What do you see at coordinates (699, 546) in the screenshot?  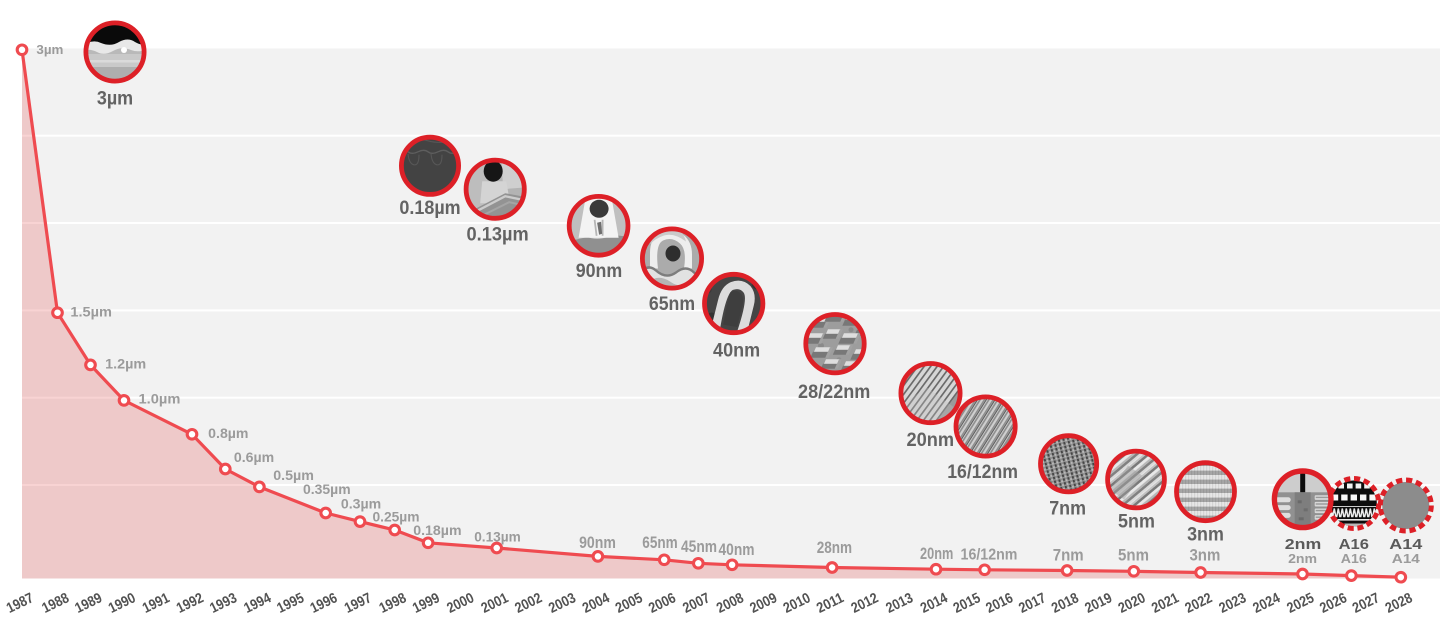 I see `svg-text: 45nm` at bounding box center [699, 546].